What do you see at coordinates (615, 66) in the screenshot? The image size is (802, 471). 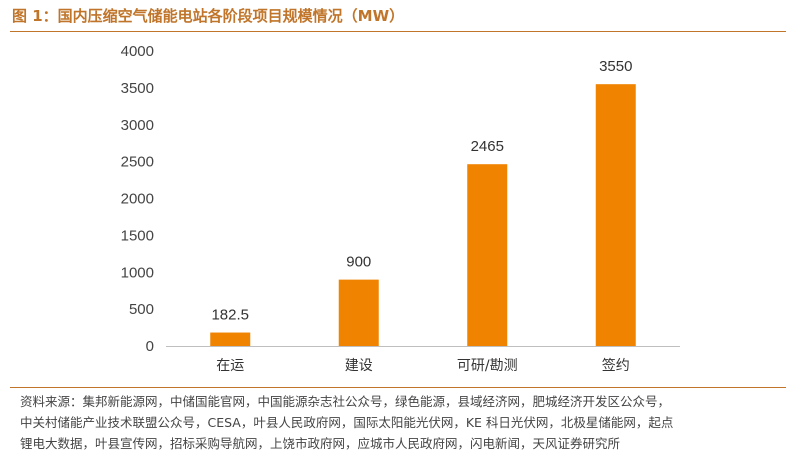 I see `data-label: 3550` at bounding box center [615, 66].